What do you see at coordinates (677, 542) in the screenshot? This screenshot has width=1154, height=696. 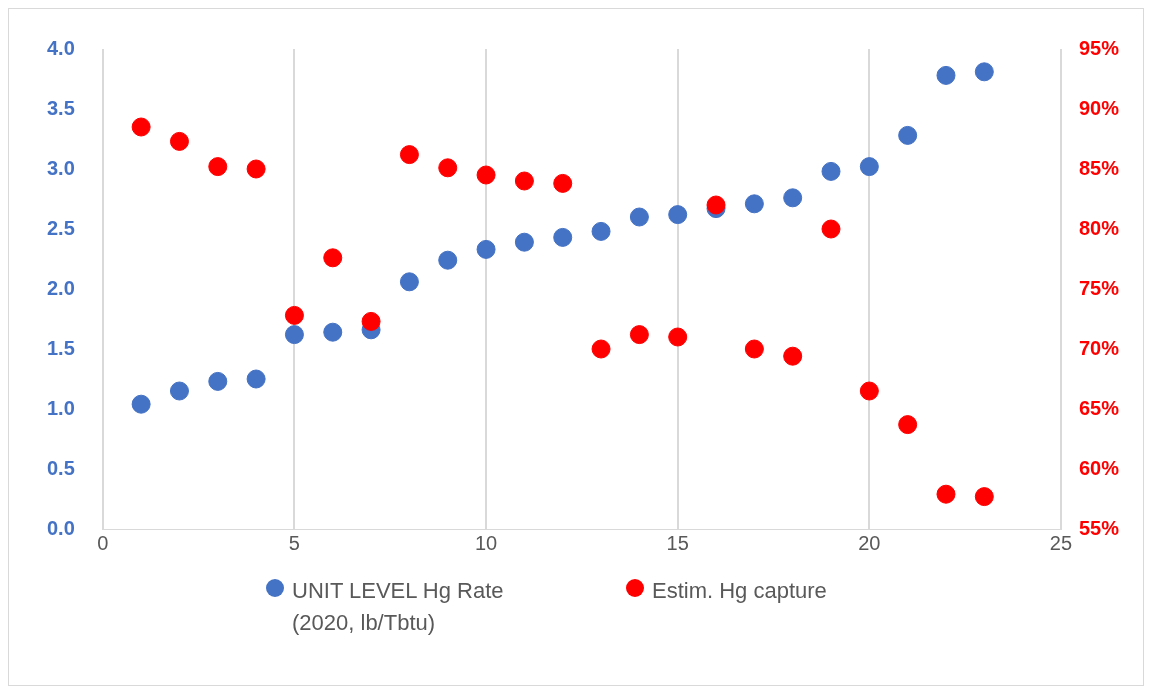 I see `x-tick-label: 15` at bounding box center [677, 542].